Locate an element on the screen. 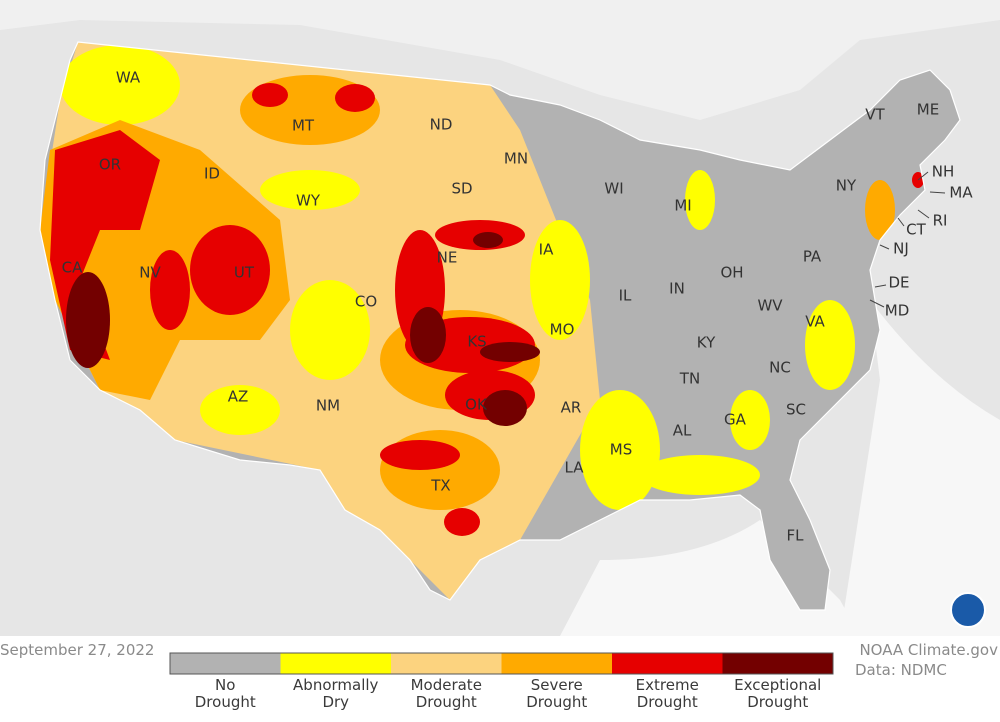 The image size is (1000, 722). state-label: IN is located at coordinates (677, 289).